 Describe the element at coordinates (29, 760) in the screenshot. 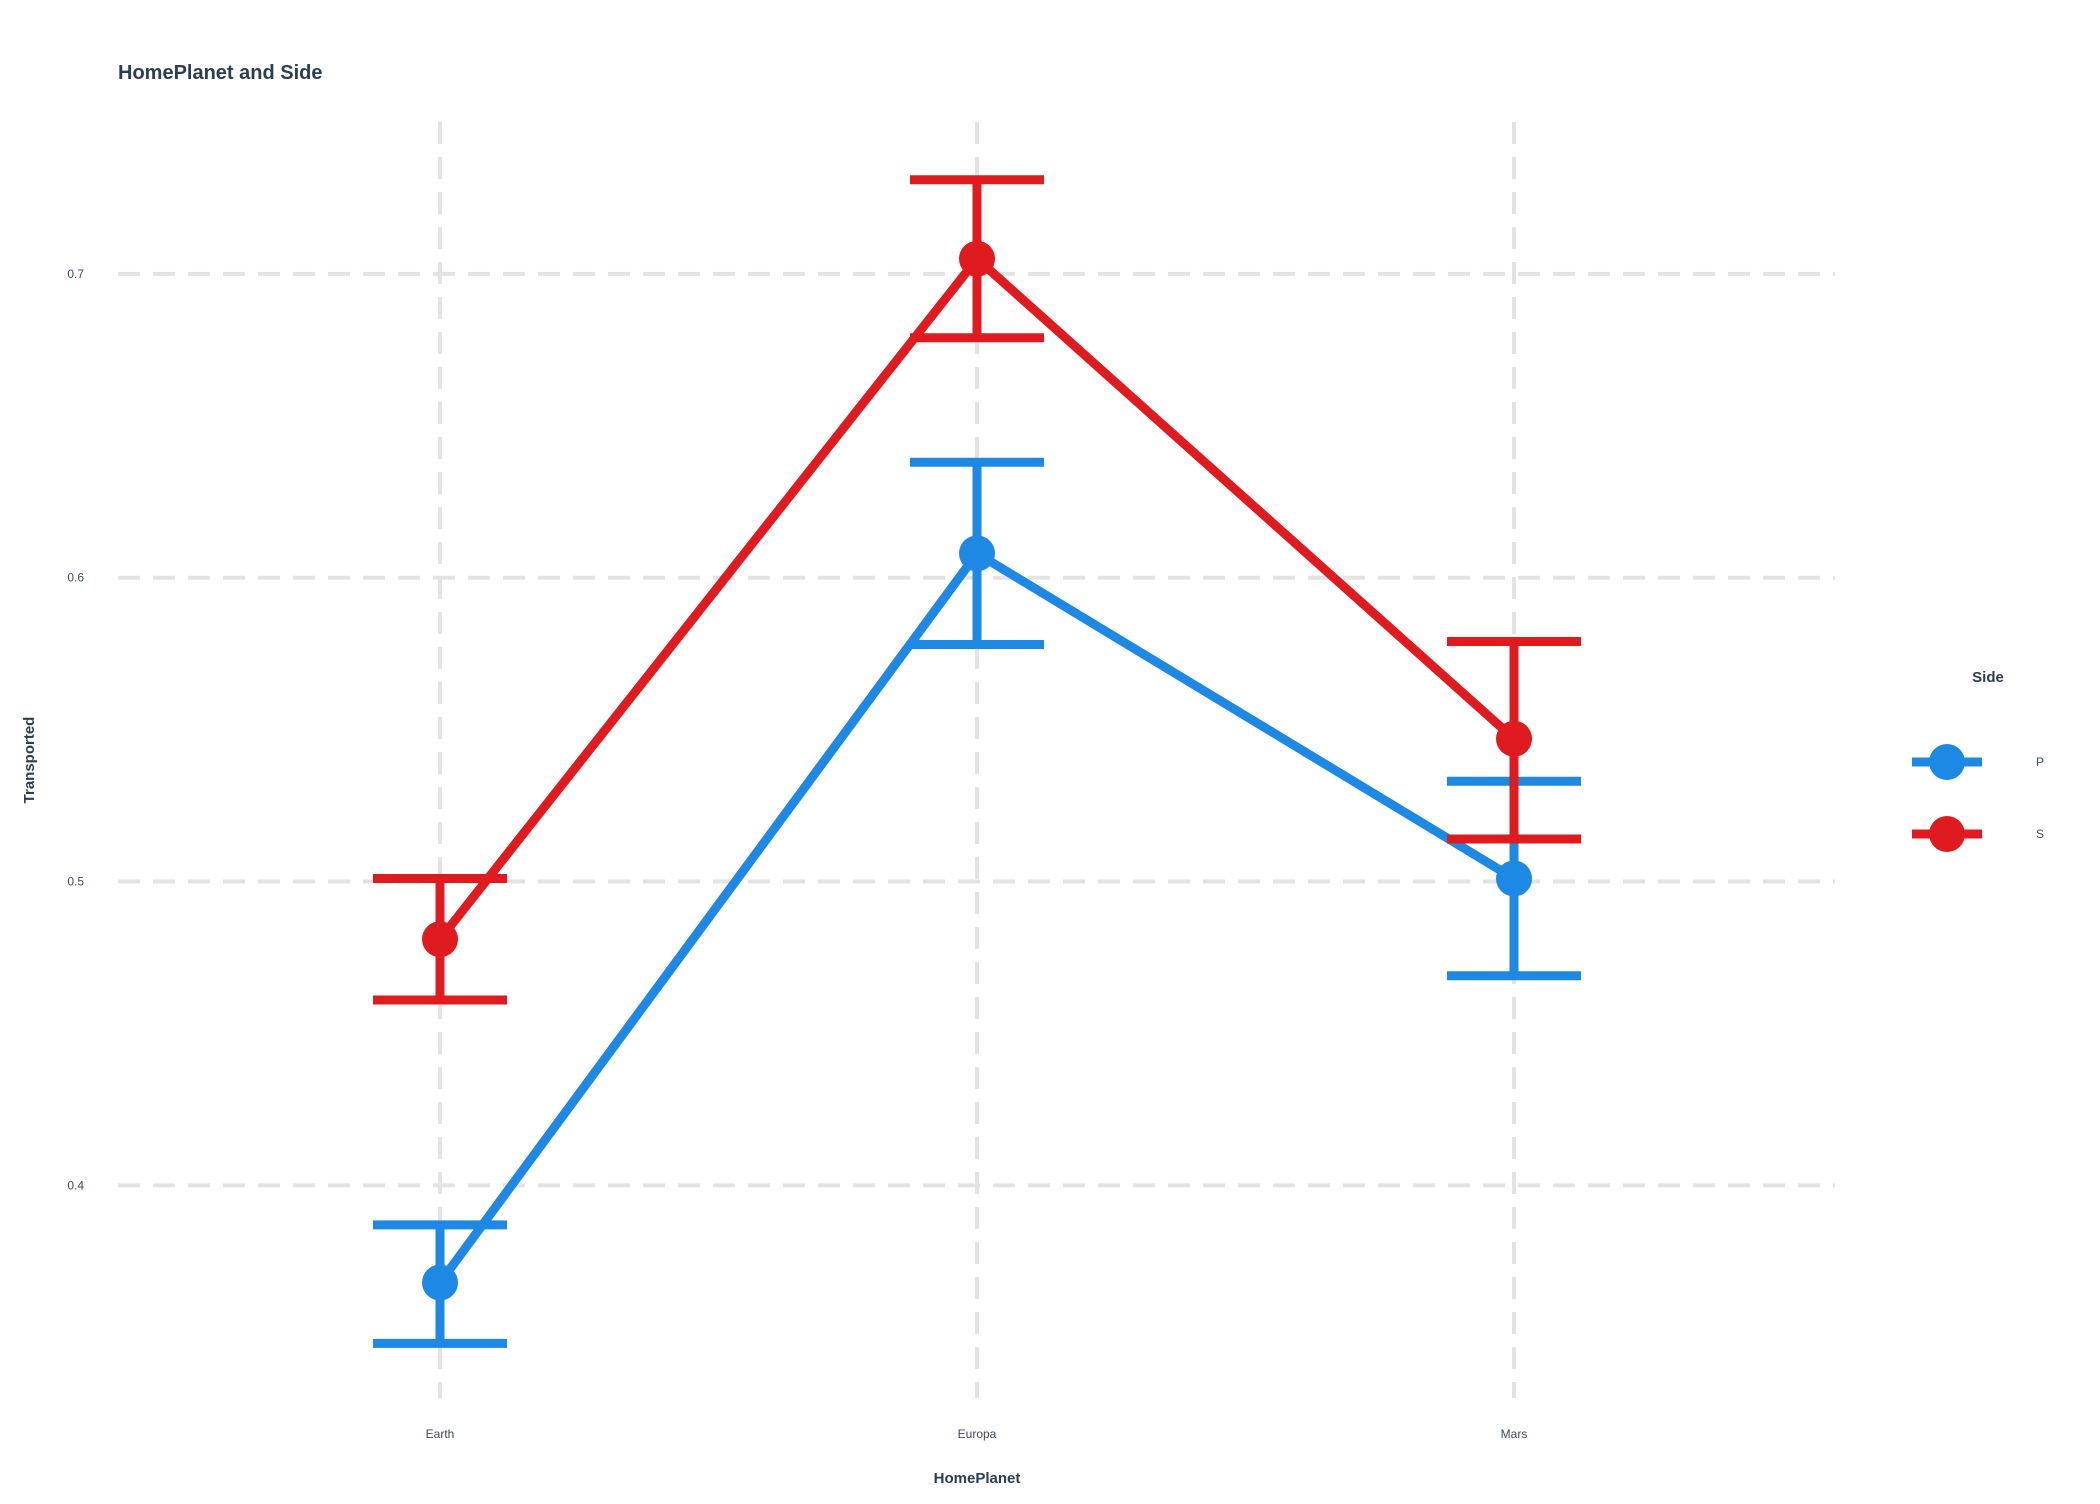

I see `y-axis-title: Transported` at that location.